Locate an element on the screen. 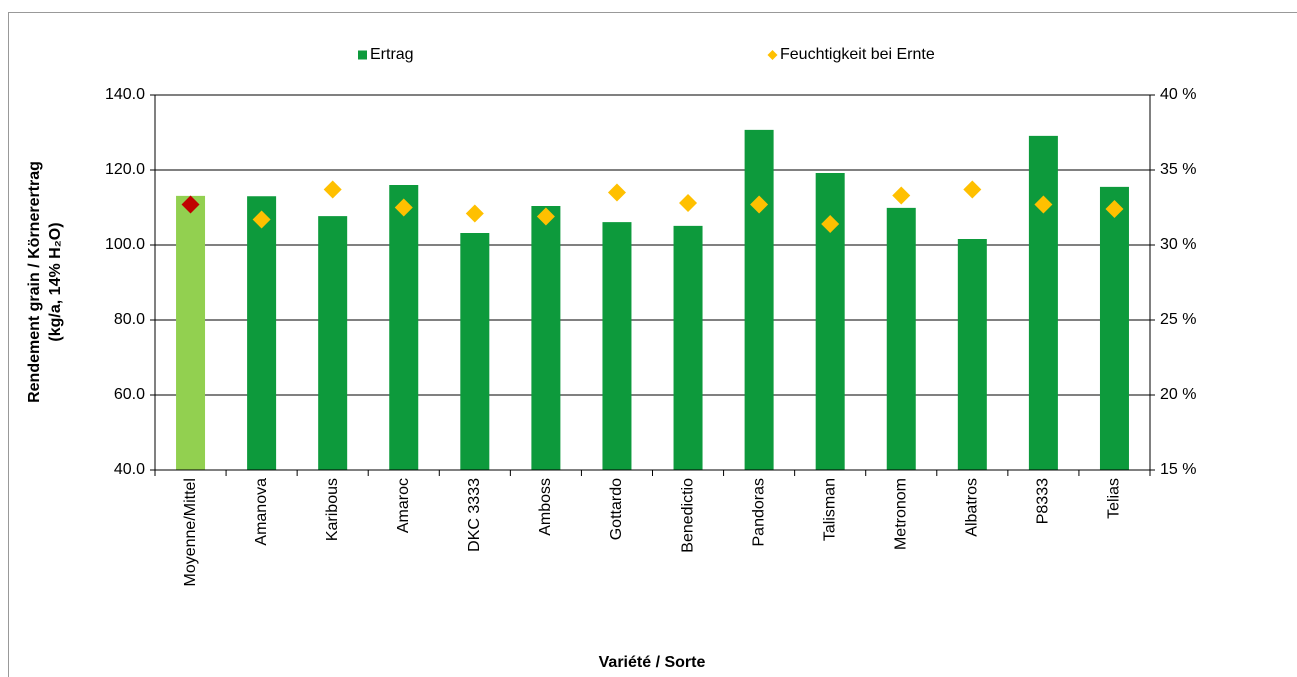 Image resolution: width=1297 pixels, height=677 pixels. y-axis-title: (kg/a, 14% H₂O) is located at coordinates (55, 281).